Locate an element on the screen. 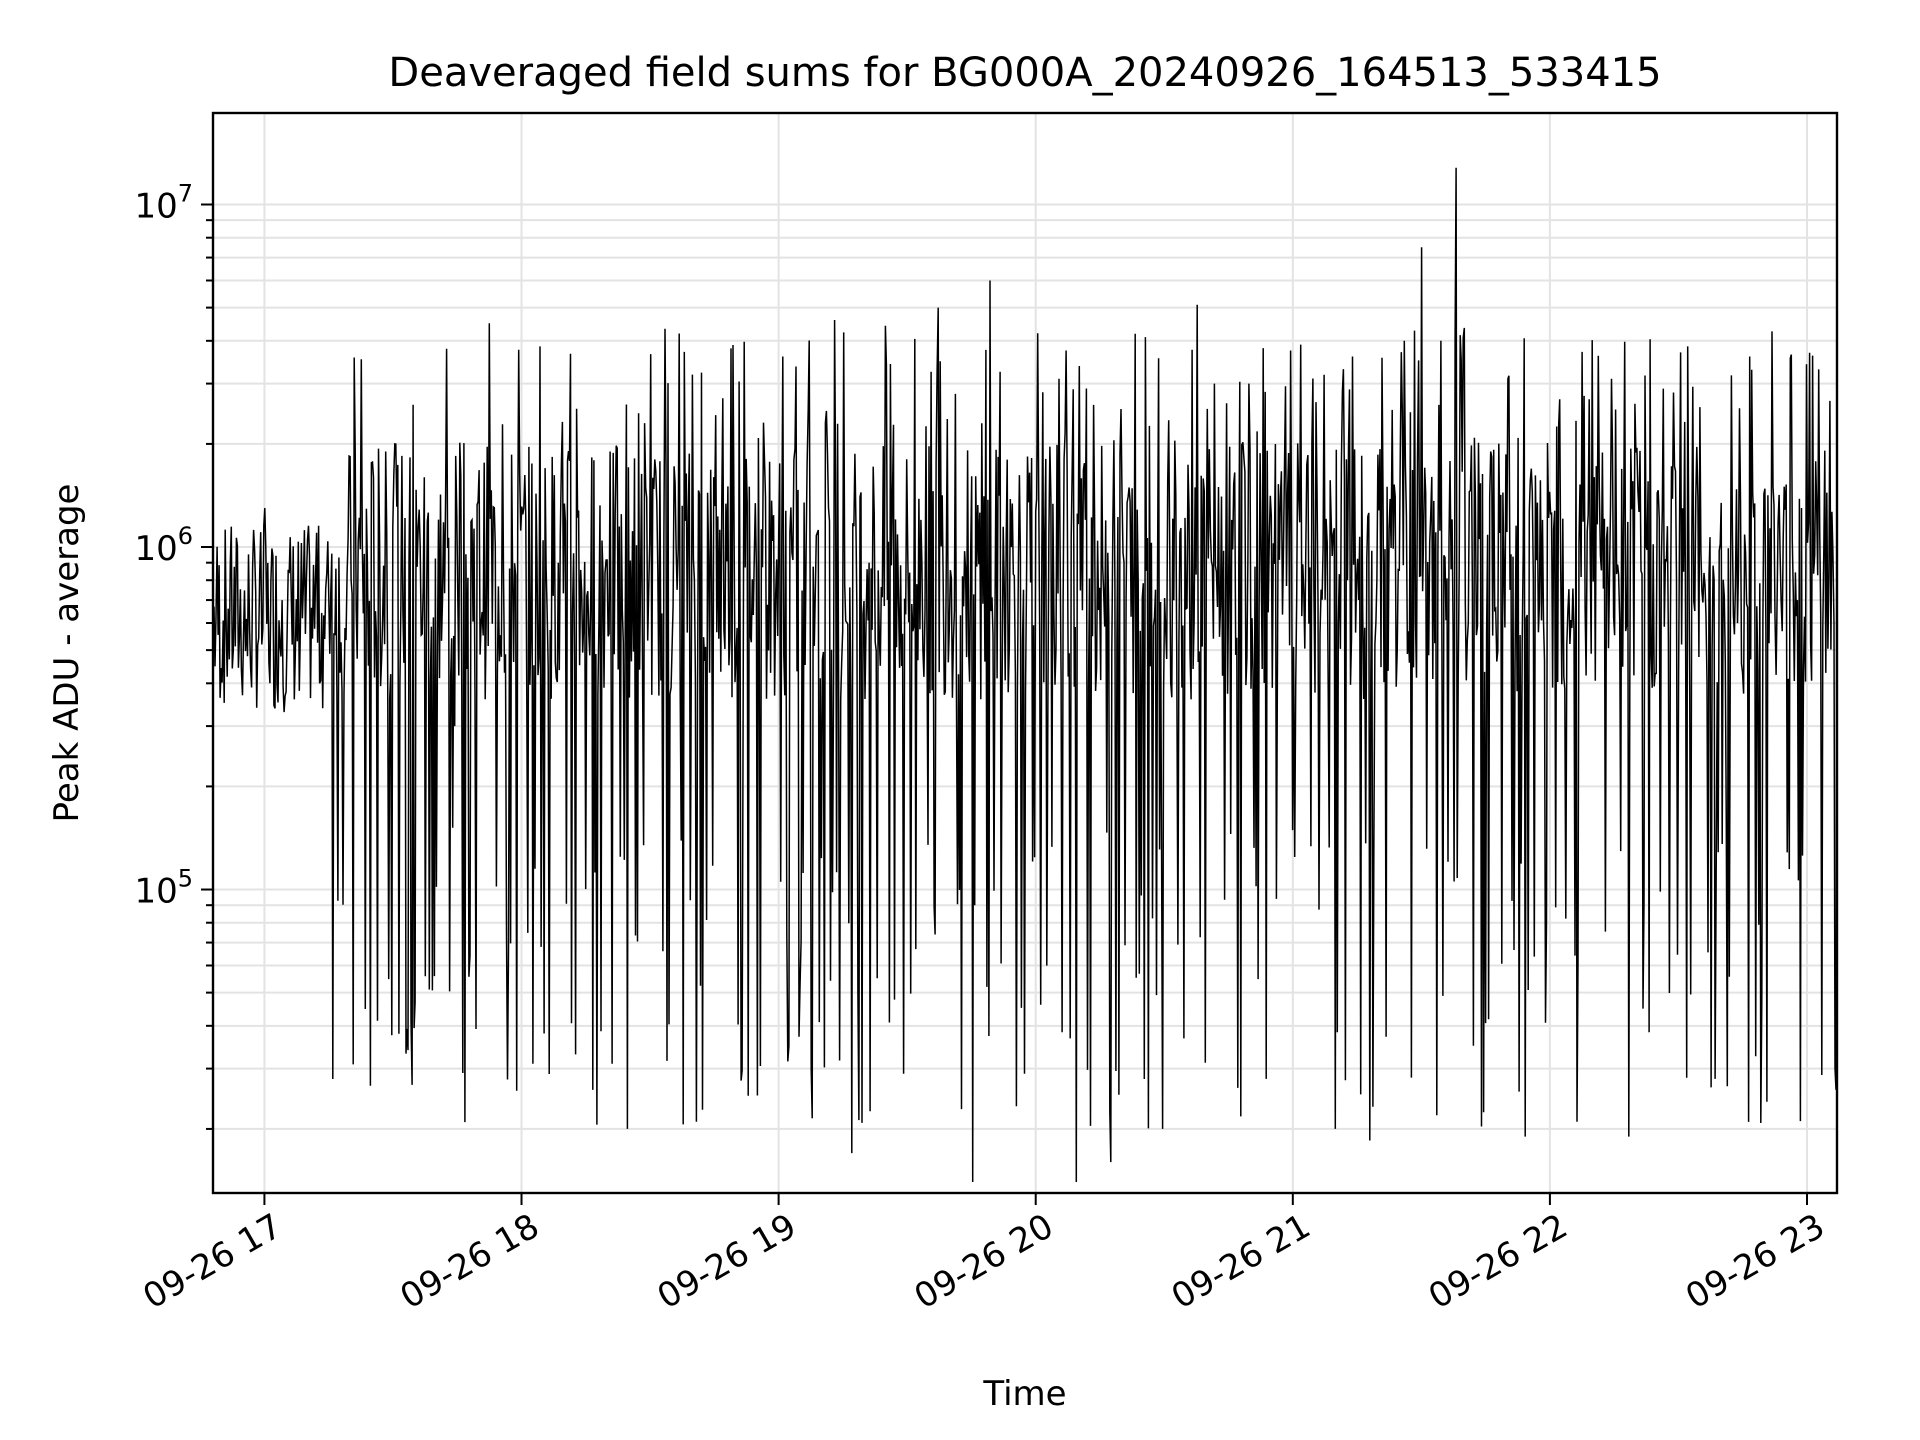 This screenshot has height=1440, width=1920. y-tick-label: 10⁶ is located at coordinates (163, 545).